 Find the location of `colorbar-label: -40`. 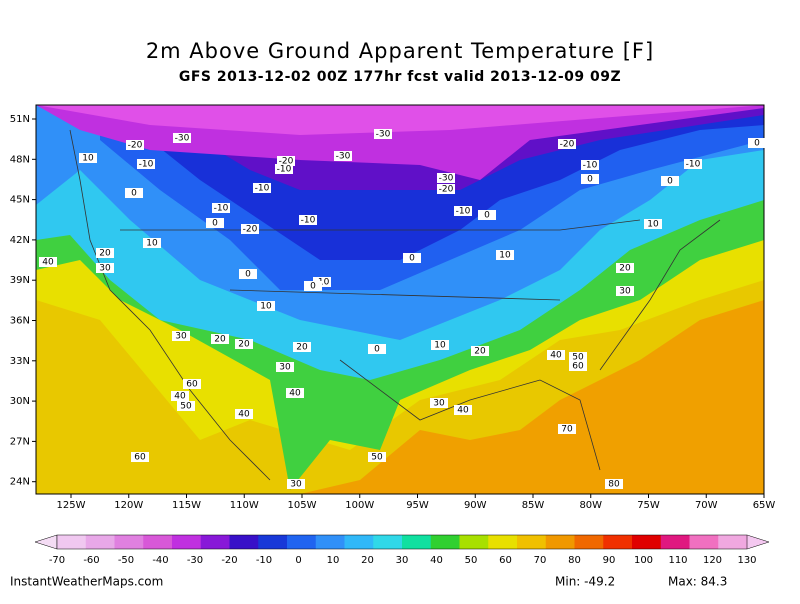

colorbar-label: -40 is located at coordinates (160, 560).